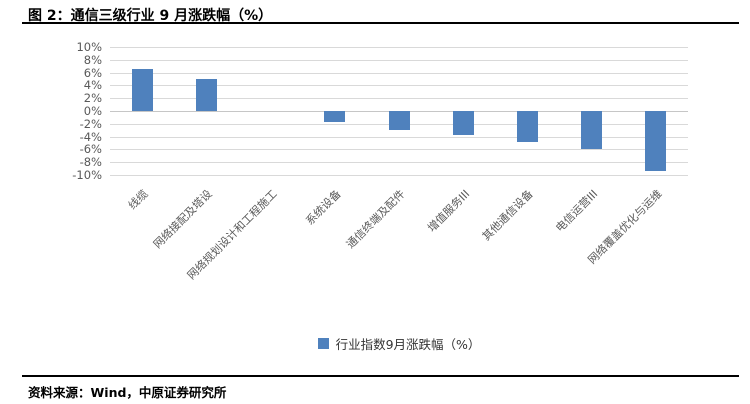 The width and height of the screenshot is (750, 404). What do you see at coordinates (577, 211) in the screenshot?
I see `x-axis-category-label: 电信运营III` at bounding box center [577, 211].